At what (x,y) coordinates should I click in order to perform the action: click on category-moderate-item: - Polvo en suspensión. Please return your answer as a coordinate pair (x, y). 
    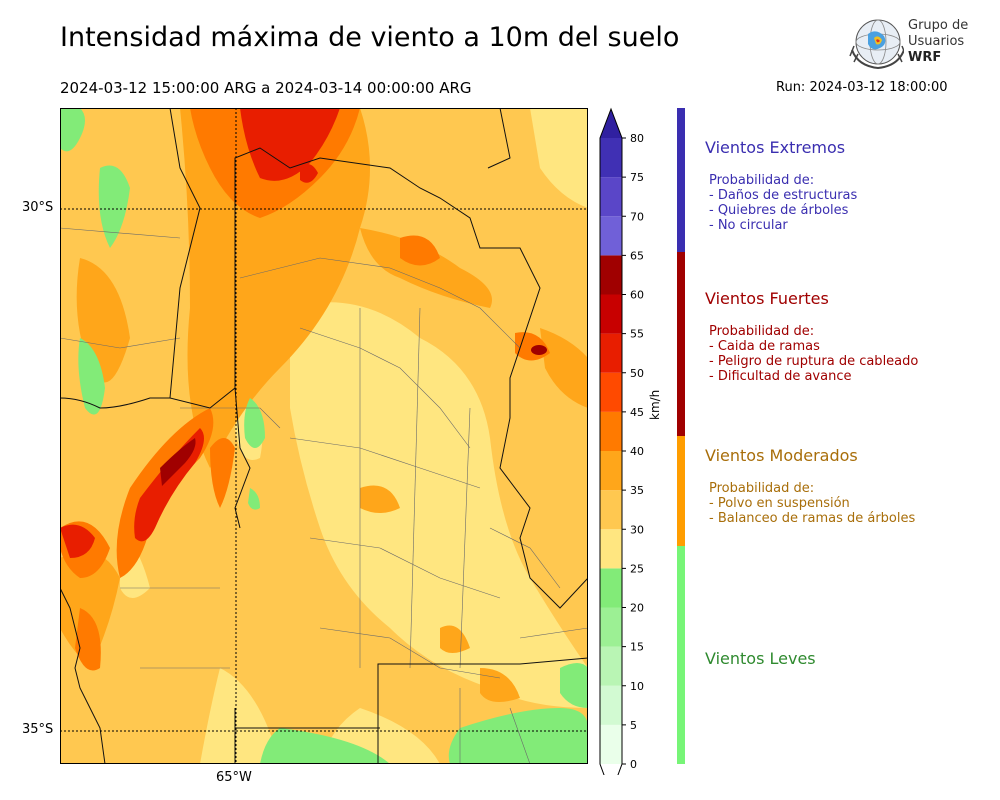
    Looking at the image, I should click on (779, 503).